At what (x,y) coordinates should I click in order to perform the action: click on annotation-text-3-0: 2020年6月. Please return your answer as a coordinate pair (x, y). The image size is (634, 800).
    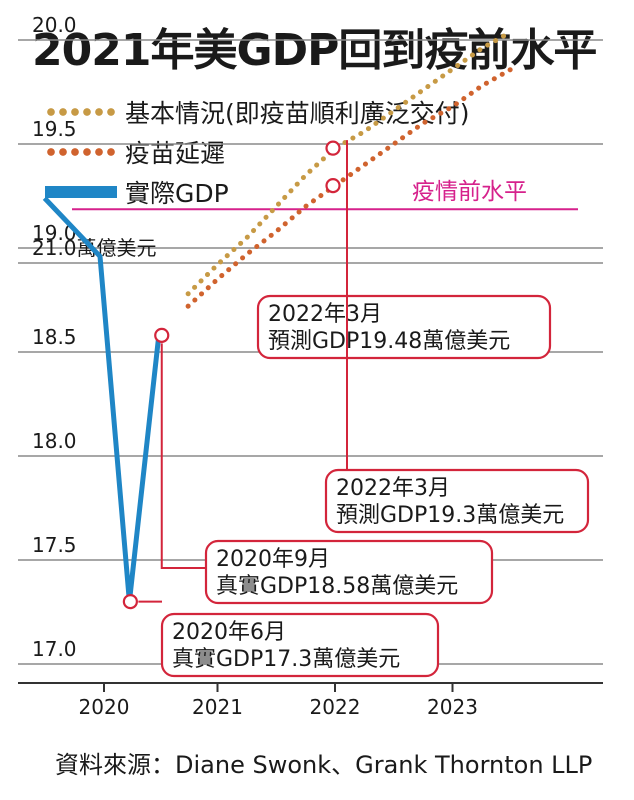
    Looking at the image, I should click on (229, 632).